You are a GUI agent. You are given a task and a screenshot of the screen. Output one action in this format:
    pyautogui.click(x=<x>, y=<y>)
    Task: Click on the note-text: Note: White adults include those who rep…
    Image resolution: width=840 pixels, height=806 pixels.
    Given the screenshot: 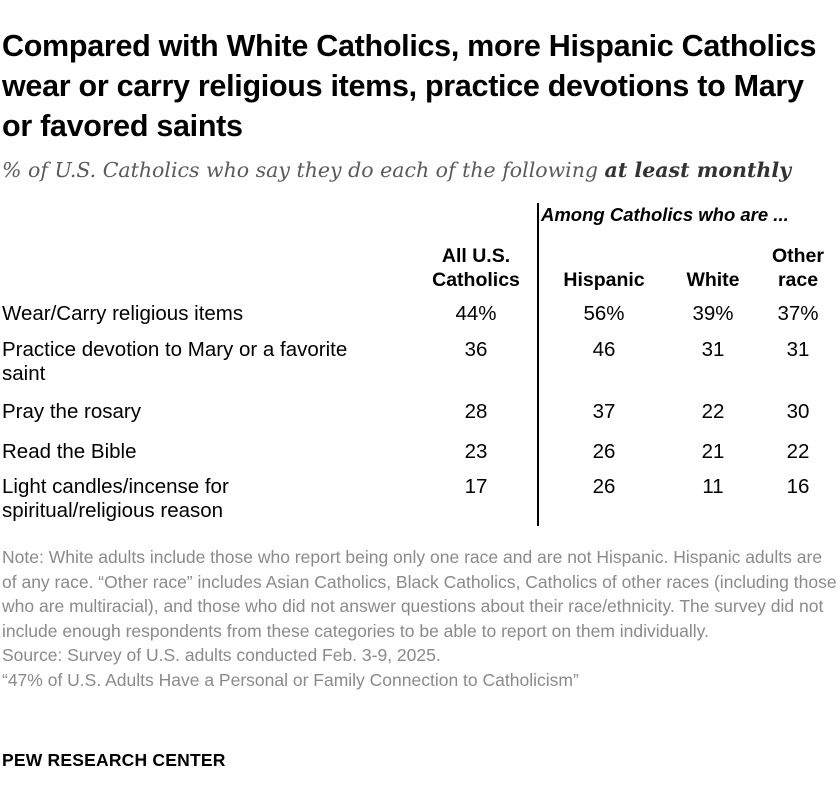 What is the action you would take?
    pyautogui.click(x=419, y=594)
    